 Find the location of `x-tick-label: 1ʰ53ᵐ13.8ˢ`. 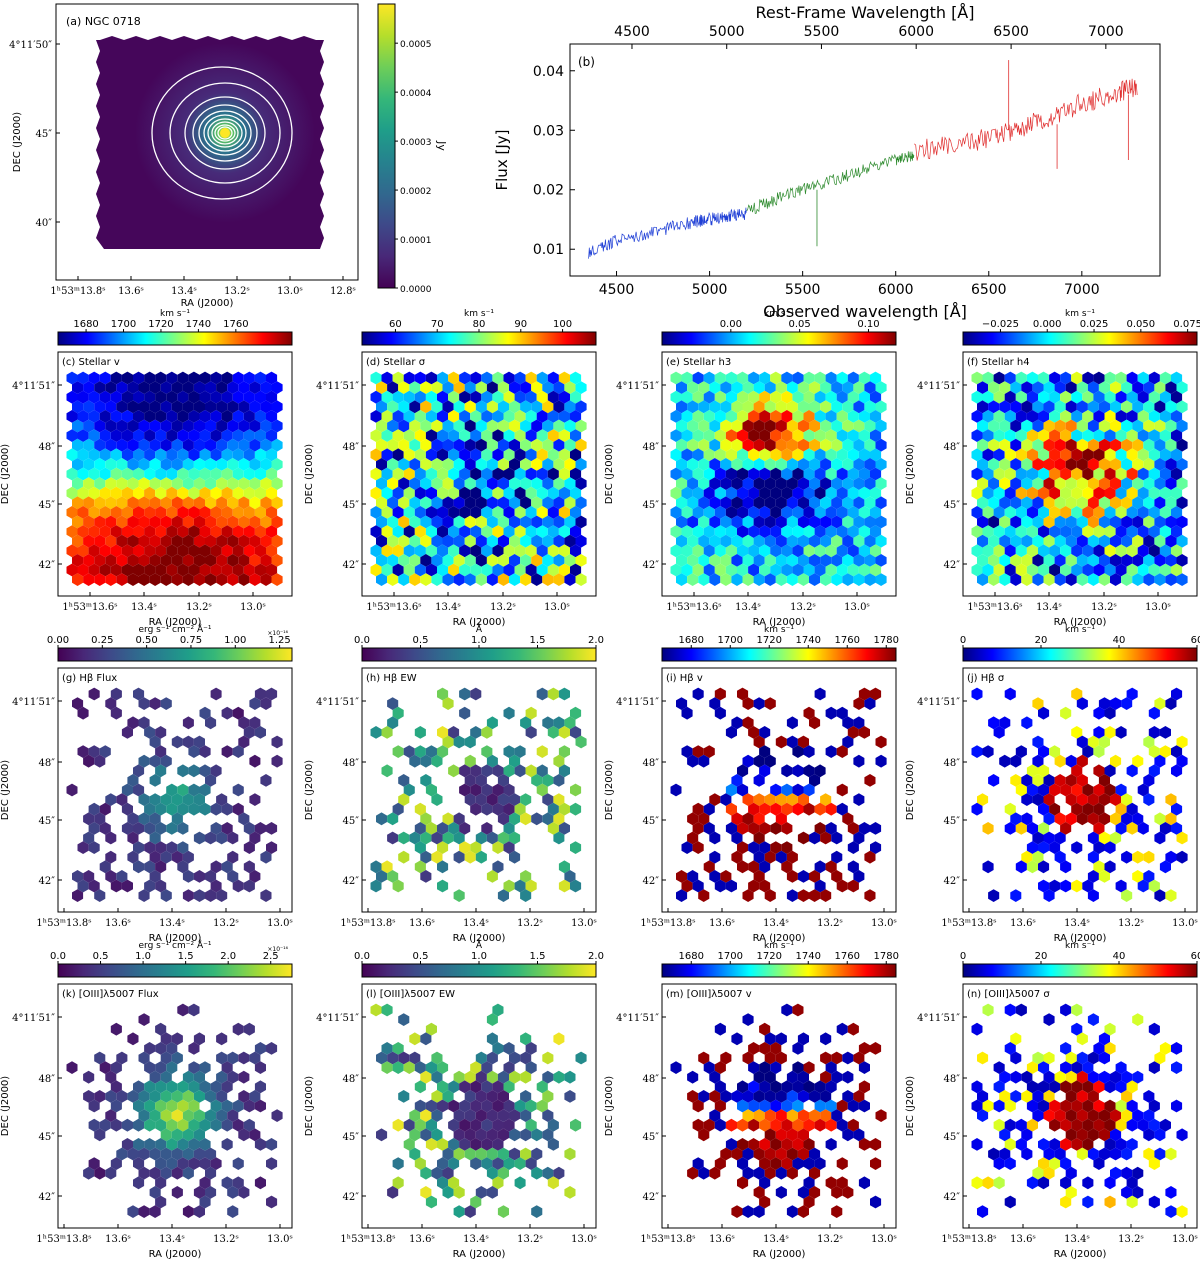

x-tick-label: 1ʰ53ᵐ13.8ˢ is located at coordinates (63, 923).